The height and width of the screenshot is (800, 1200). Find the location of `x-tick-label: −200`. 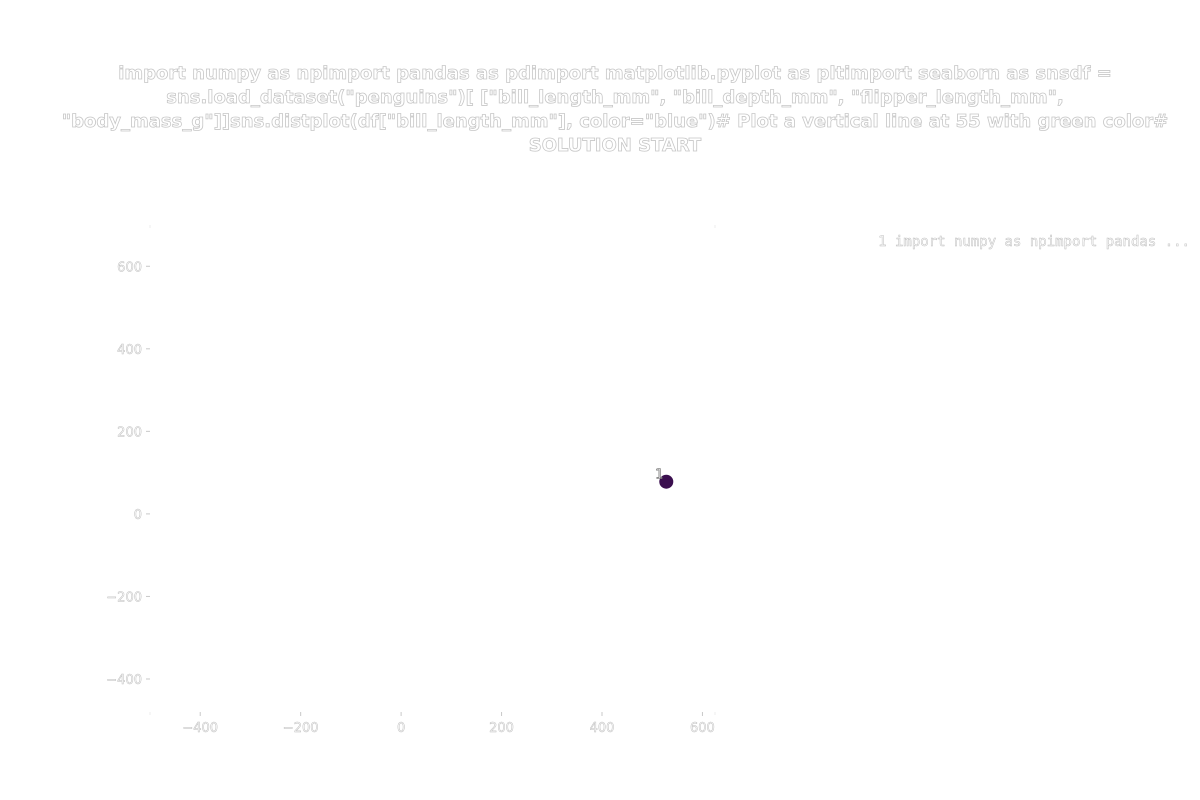

x-tick-label: −200 is located at coordinates (301, 728).